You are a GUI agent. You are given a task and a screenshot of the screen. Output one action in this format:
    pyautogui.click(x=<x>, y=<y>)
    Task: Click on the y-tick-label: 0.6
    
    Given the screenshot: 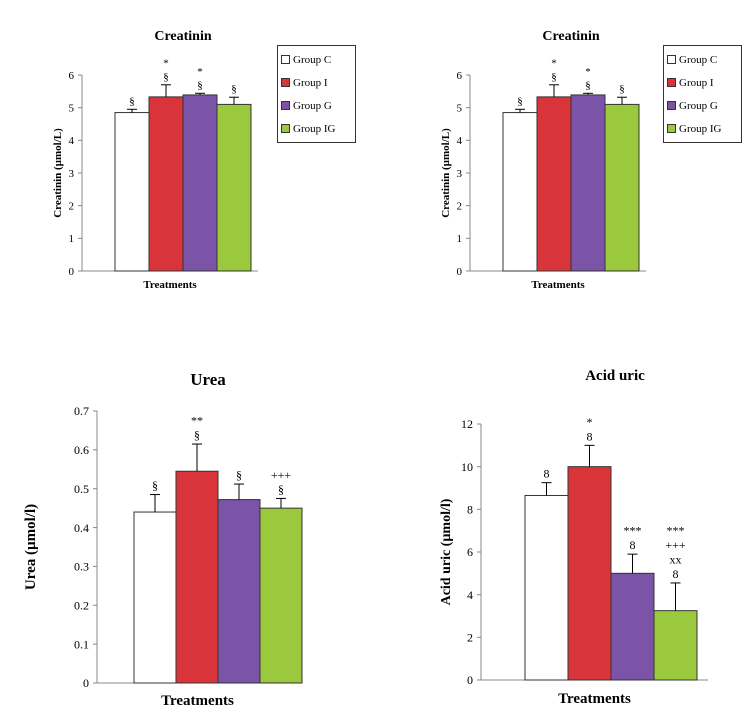 What is the action you would take?
    pyautogui.click(x=81, y=450)
    